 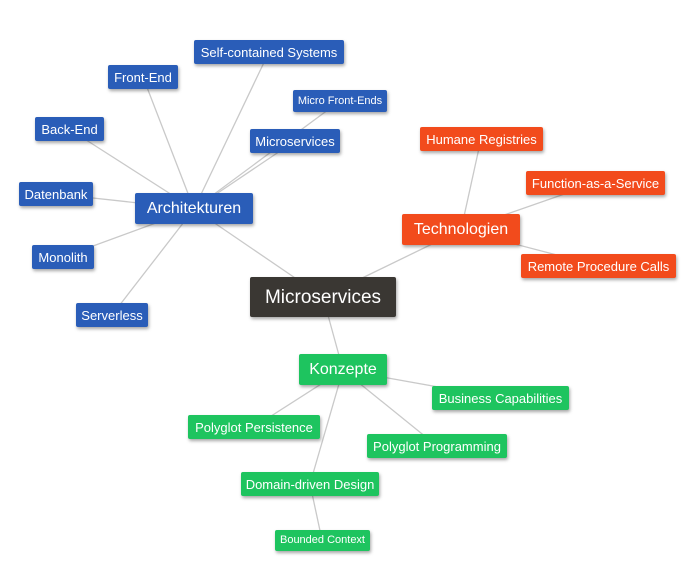 What do you see at coordinates (295, 141) in the screenshot?
I see `node-microservices-arch: Microservices` at bounding box center [295, 141].